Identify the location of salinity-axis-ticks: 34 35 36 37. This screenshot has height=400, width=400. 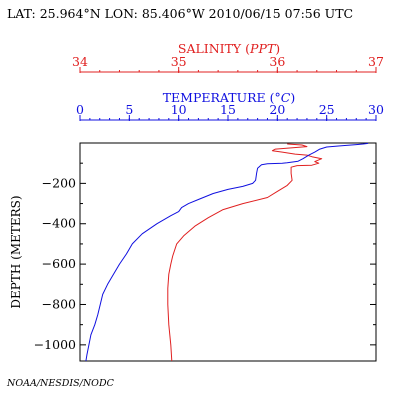
(228, 63).